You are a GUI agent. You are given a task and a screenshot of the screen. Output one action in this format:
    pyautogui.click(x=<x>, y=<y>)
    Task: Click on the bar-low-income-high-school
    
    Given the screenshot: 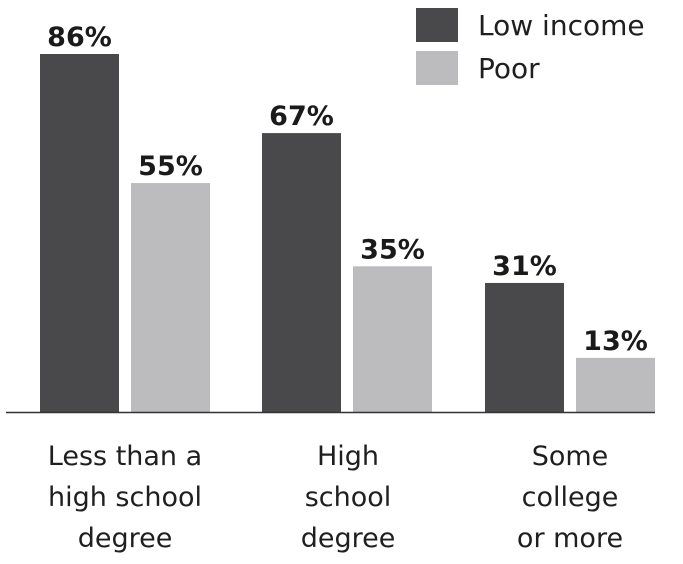 What is the action you would take?
    pyautogui.click(x=301, y=272)
    